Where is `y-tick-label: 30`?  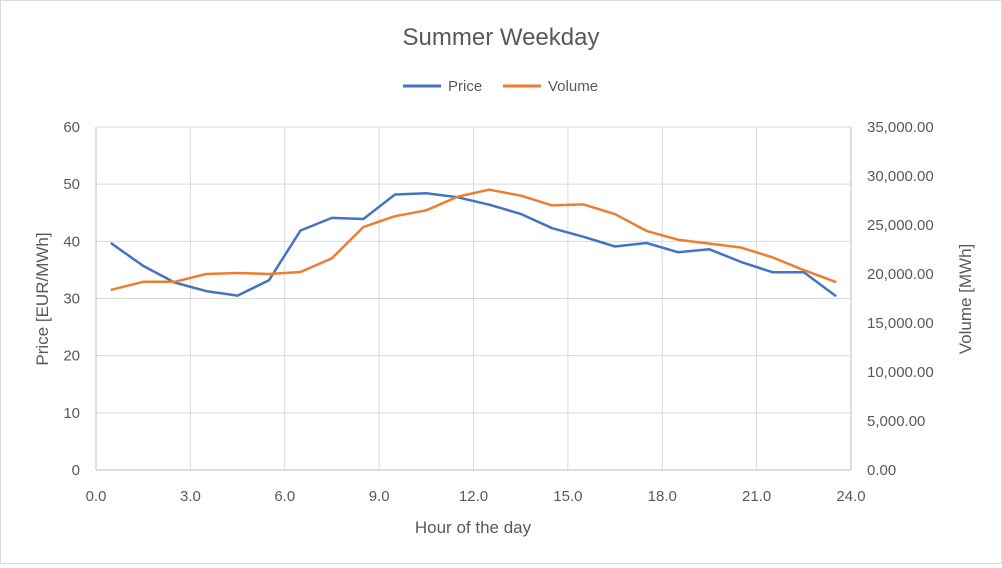
y-tick-label: 30 is located at coordinates (71, 299).